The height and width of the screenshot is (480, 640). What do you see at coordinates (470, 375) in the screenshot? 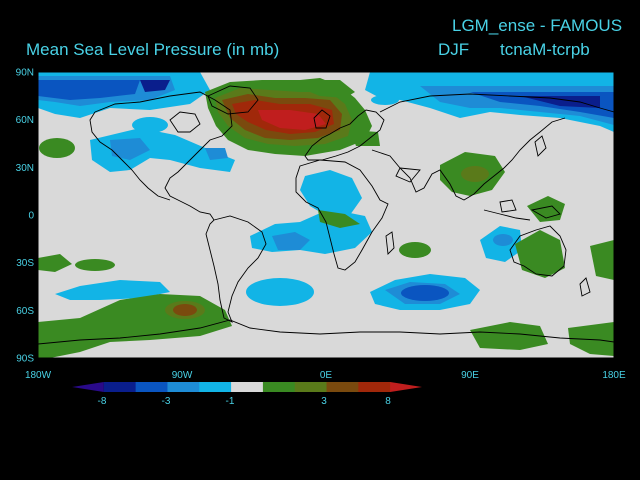
I see `x-tick-label: 90E` at bounding box center [470, 375].